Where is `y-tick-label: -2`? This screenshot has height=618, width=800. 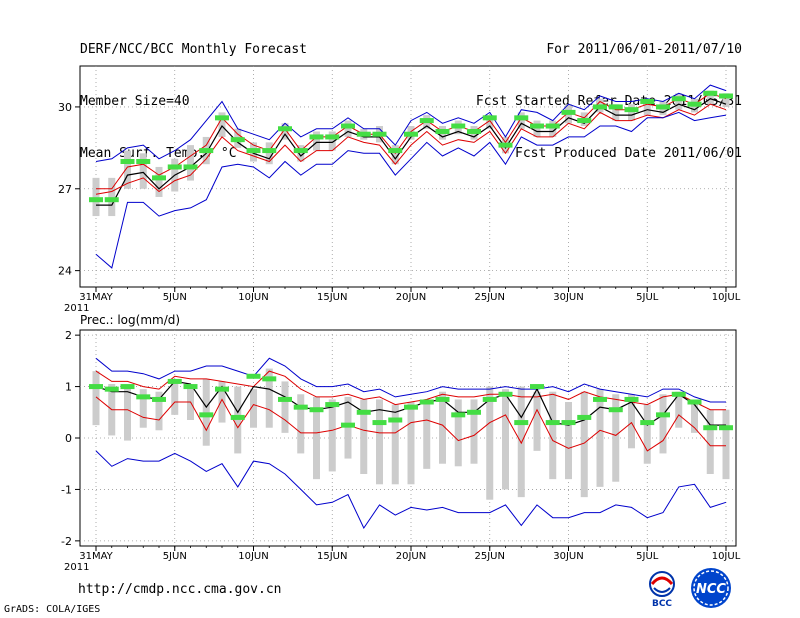
y-tick-label: -2 is located at coordinates (66, 541).